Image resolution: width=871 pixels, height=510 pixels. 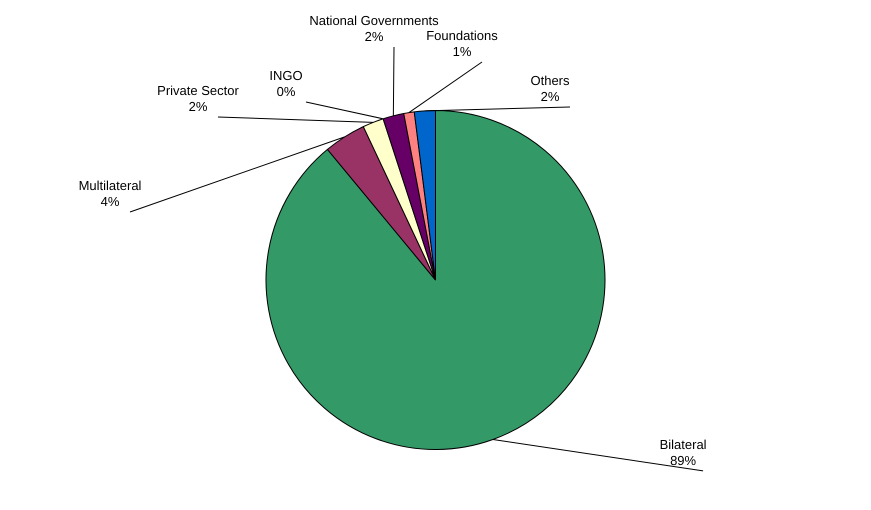 What do you see at coordinates (110, 185) in the screenshot?
I see `slice-label: Multilateral` at bounding box center [110, 185].